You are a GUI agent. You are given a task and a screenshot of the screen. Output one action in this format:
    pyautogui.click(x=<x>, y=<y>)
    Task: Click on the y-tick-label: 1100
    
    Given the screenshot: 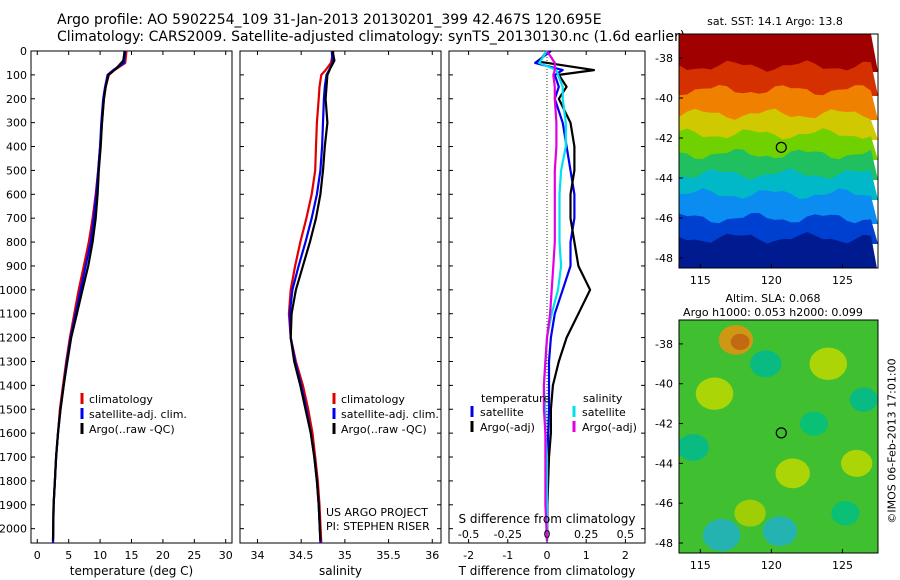 What is the action you would take?
    pyautogui.click(x=13, y=314)
    